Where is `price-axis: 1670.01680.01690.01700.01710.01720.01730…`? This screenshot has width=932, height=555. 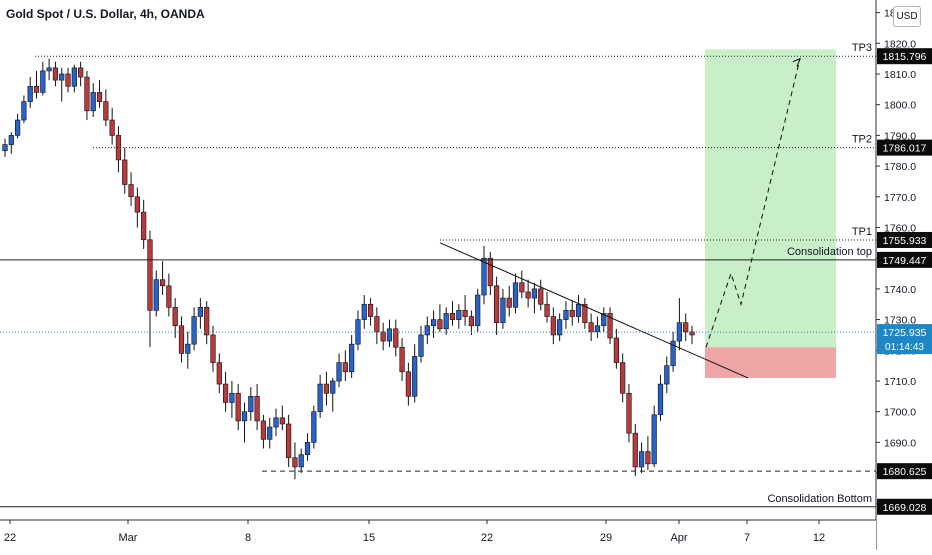
price-axis: 1670.01680.01690.01700.01710.01720.01730… is located at coordinates (903, 275).